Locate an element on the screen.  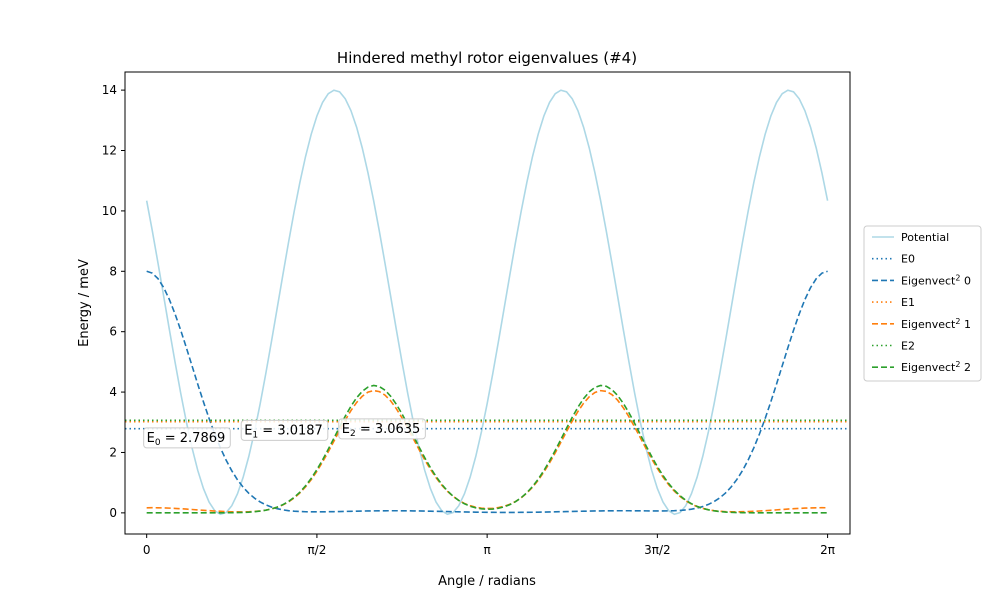
svg-text: E0 = 2.7869 is located at coordinates (186, 439).